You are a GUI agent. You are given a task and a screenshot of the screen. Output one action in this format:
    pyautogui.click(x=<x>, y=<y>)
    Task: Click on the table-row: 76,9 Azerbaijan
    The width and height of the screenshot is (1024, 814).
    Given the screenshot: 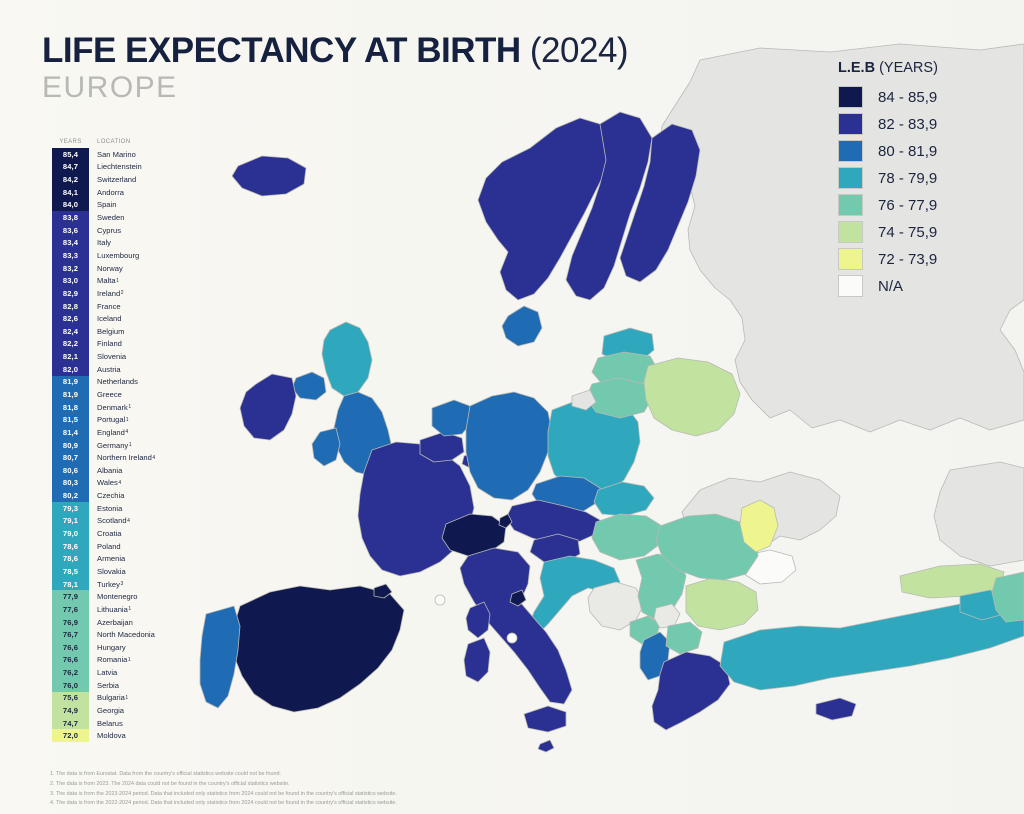 What is the action you would take?
    pyautogui.click(x=116, y=622)
    